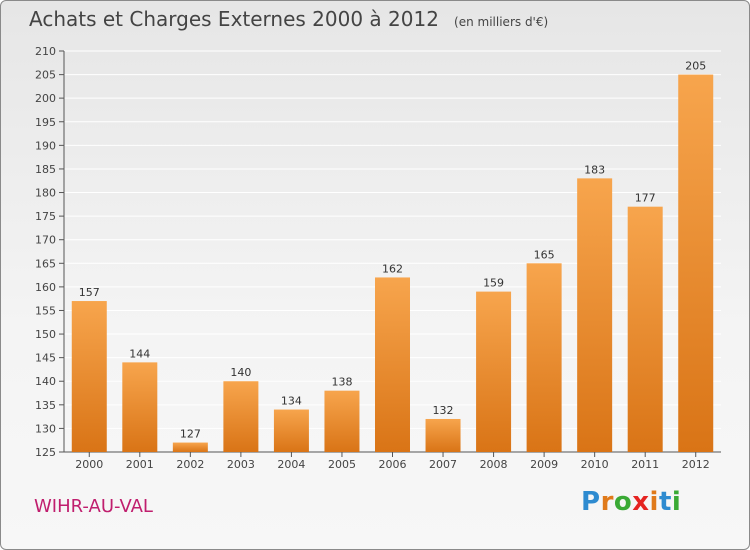 Image resolution: width=750 pixels, height=550 pixels. I want to click on y-tick-label: 195, so click(45, 122).